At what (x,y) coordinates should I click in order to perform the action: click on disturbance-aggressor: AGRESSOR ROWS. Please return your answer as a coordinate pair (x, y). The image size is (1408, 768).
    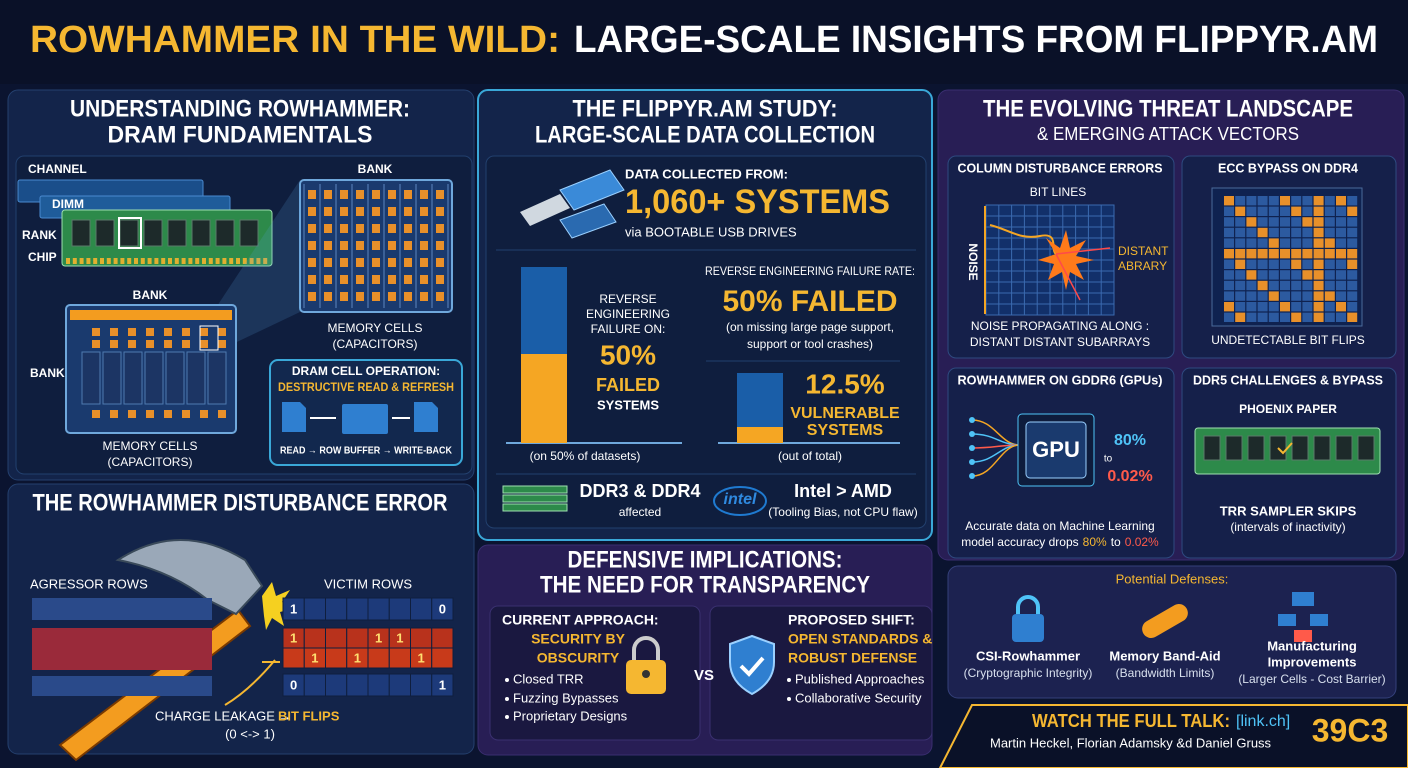
    Looking at the image, I should click on (89, 583).